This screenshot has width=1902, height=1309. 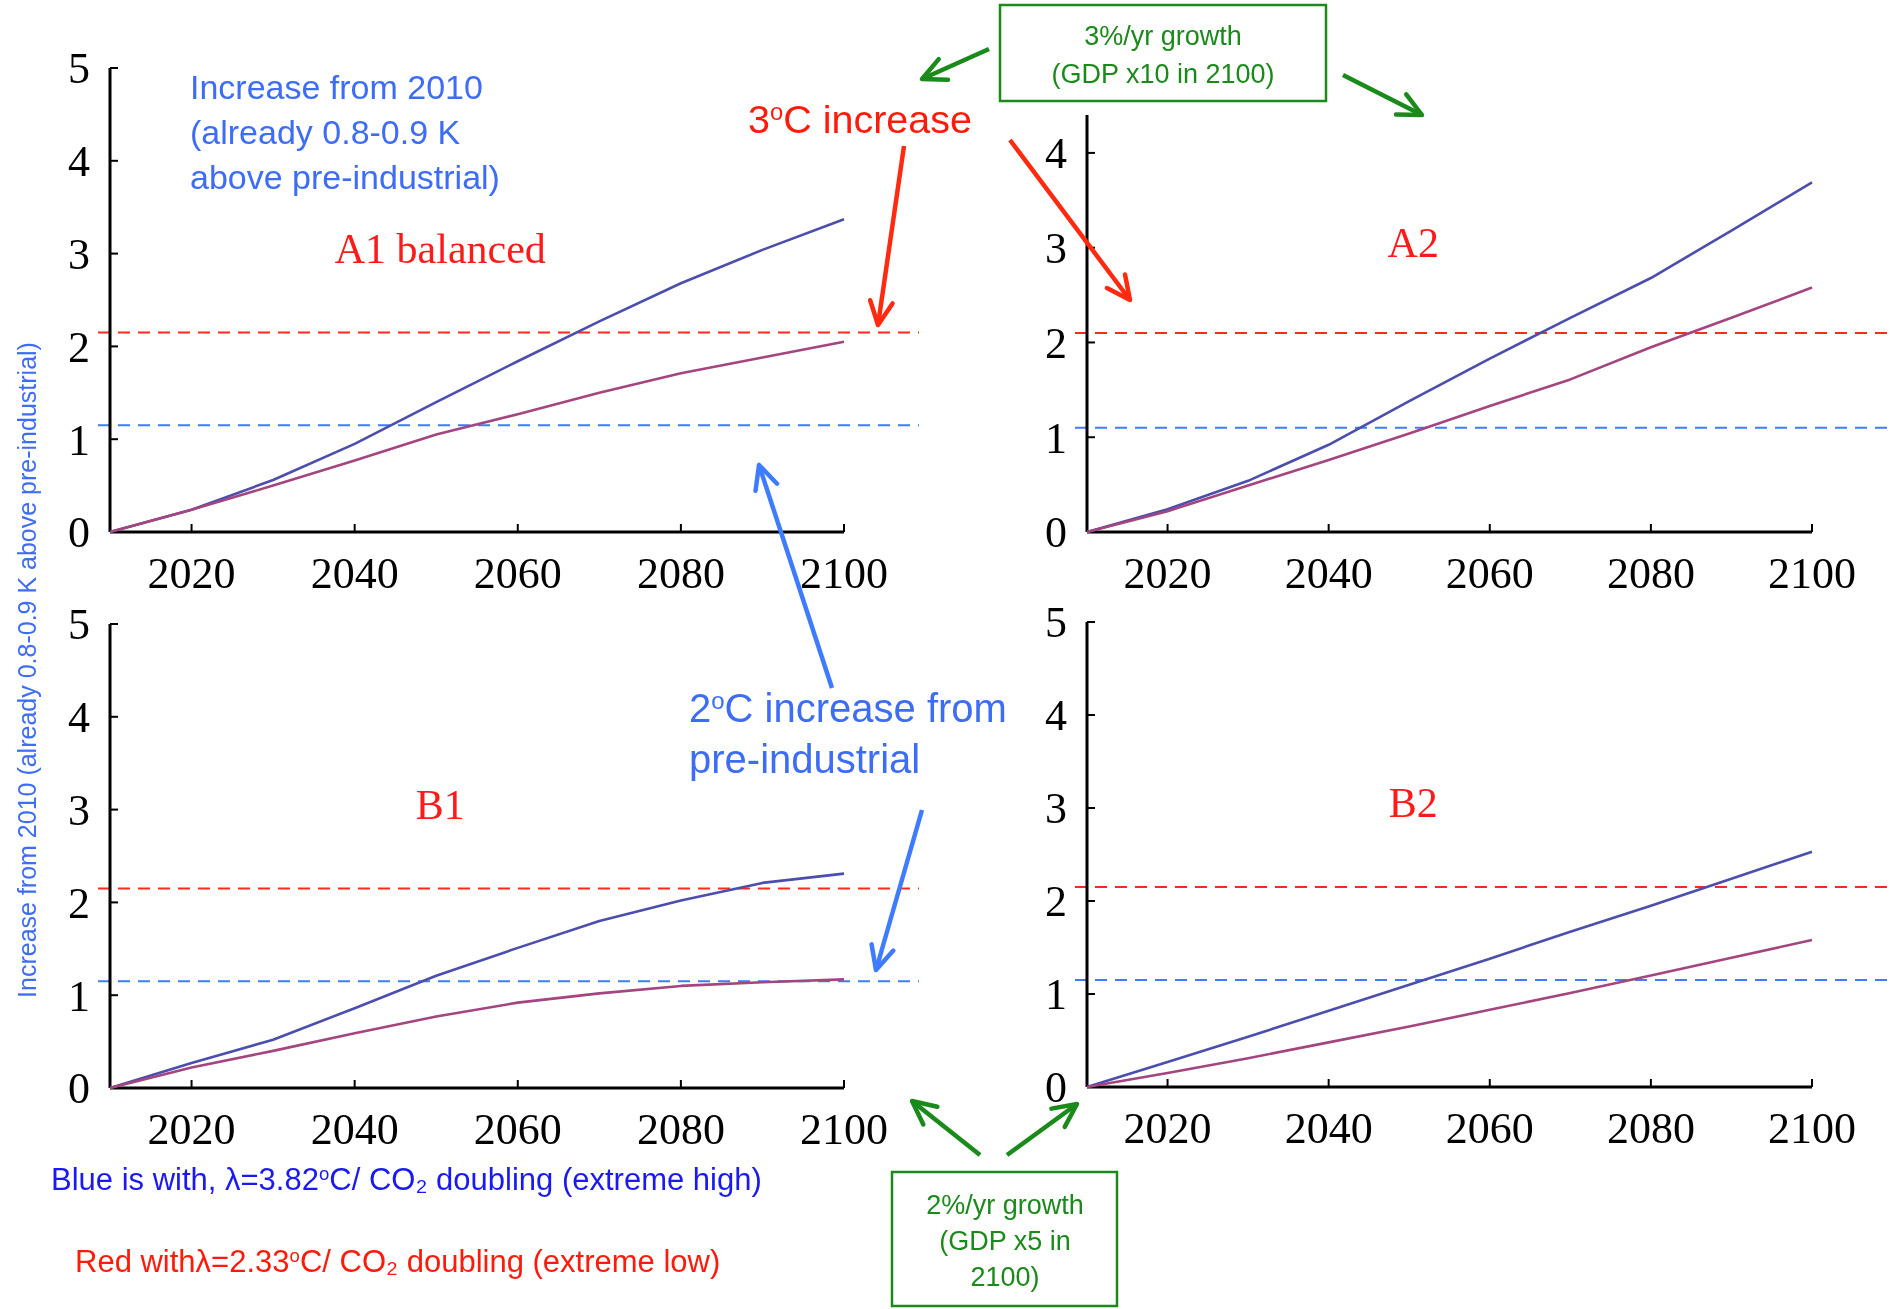 I want to click on annotation: 3$^{o}$C increase, so click(x=860, y=119).